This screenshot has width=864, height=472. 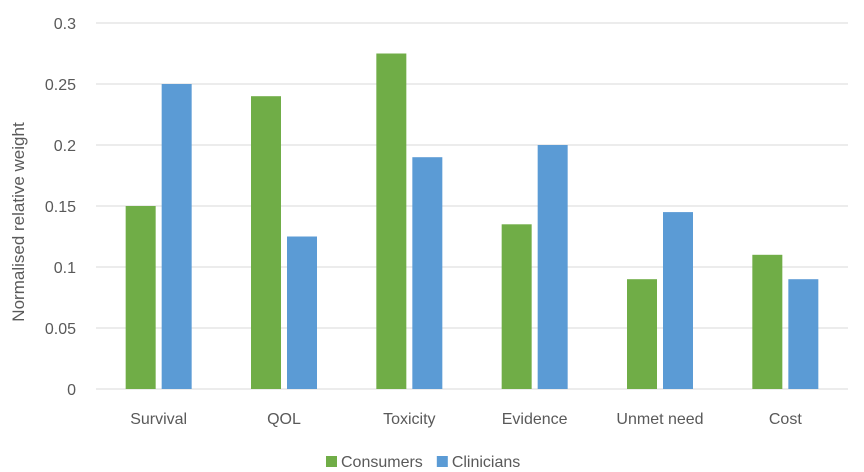 I want to click on y-tick-labels: 0 0.05 0.1 0.15 0.2 0.25 0.3, so click(x=60, y=207).